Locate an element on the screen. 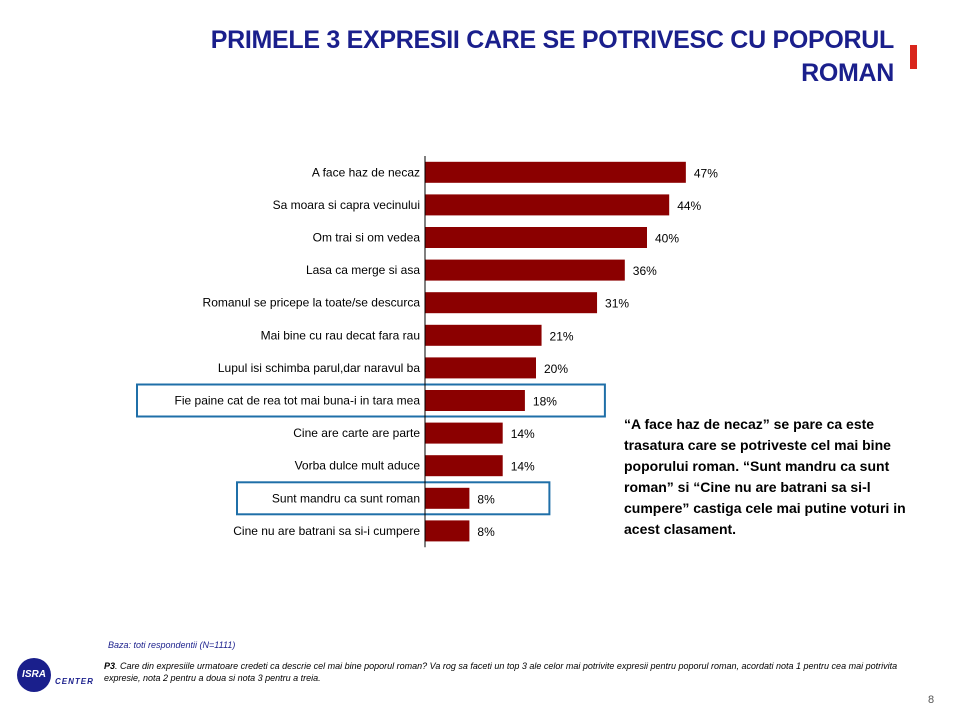 This screenshot has height=720, width=960. question-code: P3 is located at coordinates (110, 666).